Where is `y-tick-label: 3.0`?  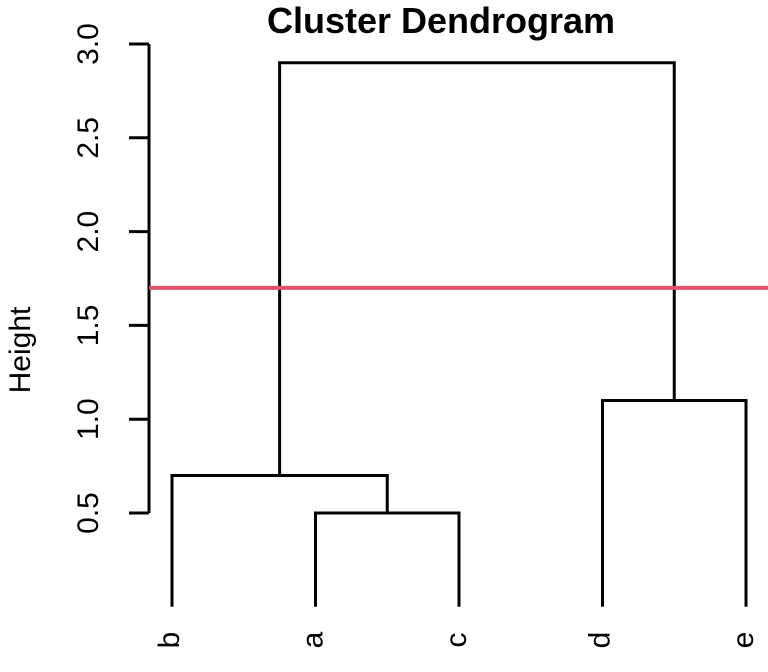
y-tick-label: 3.0 is located at coordinates (88, 44).